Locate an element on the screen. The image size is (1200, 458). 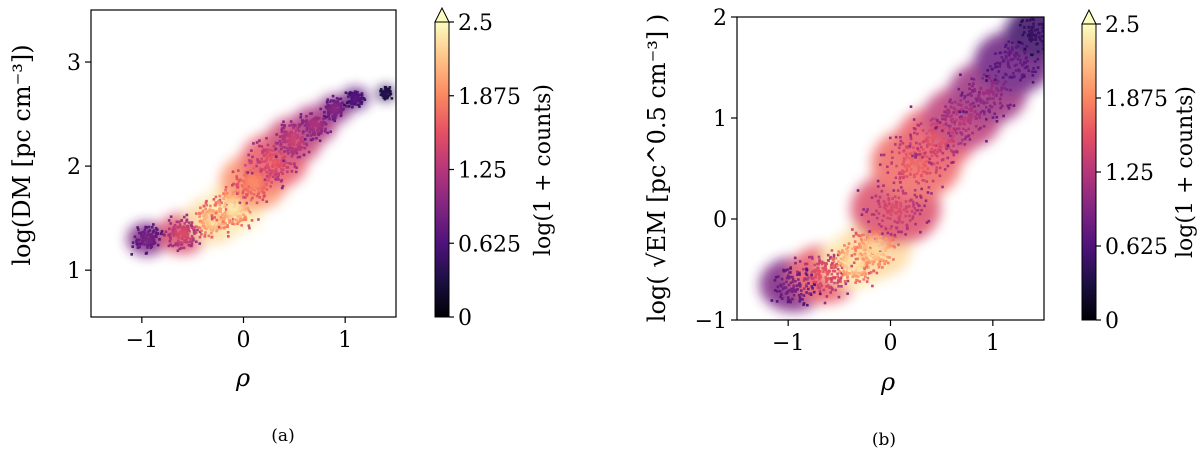
colorbar-tick-label: 1.875 is located at coordinates (1136, 99).